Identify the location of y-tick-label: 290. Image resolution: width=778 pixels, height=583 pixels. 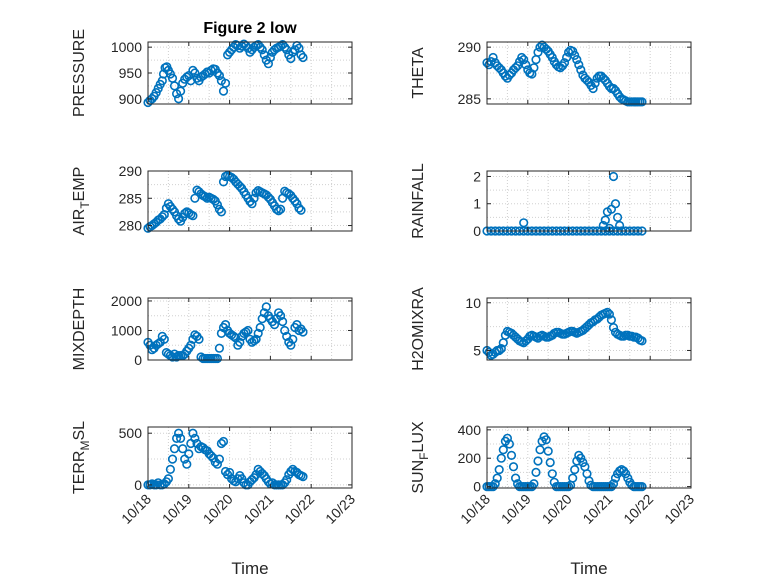
(131, 171).